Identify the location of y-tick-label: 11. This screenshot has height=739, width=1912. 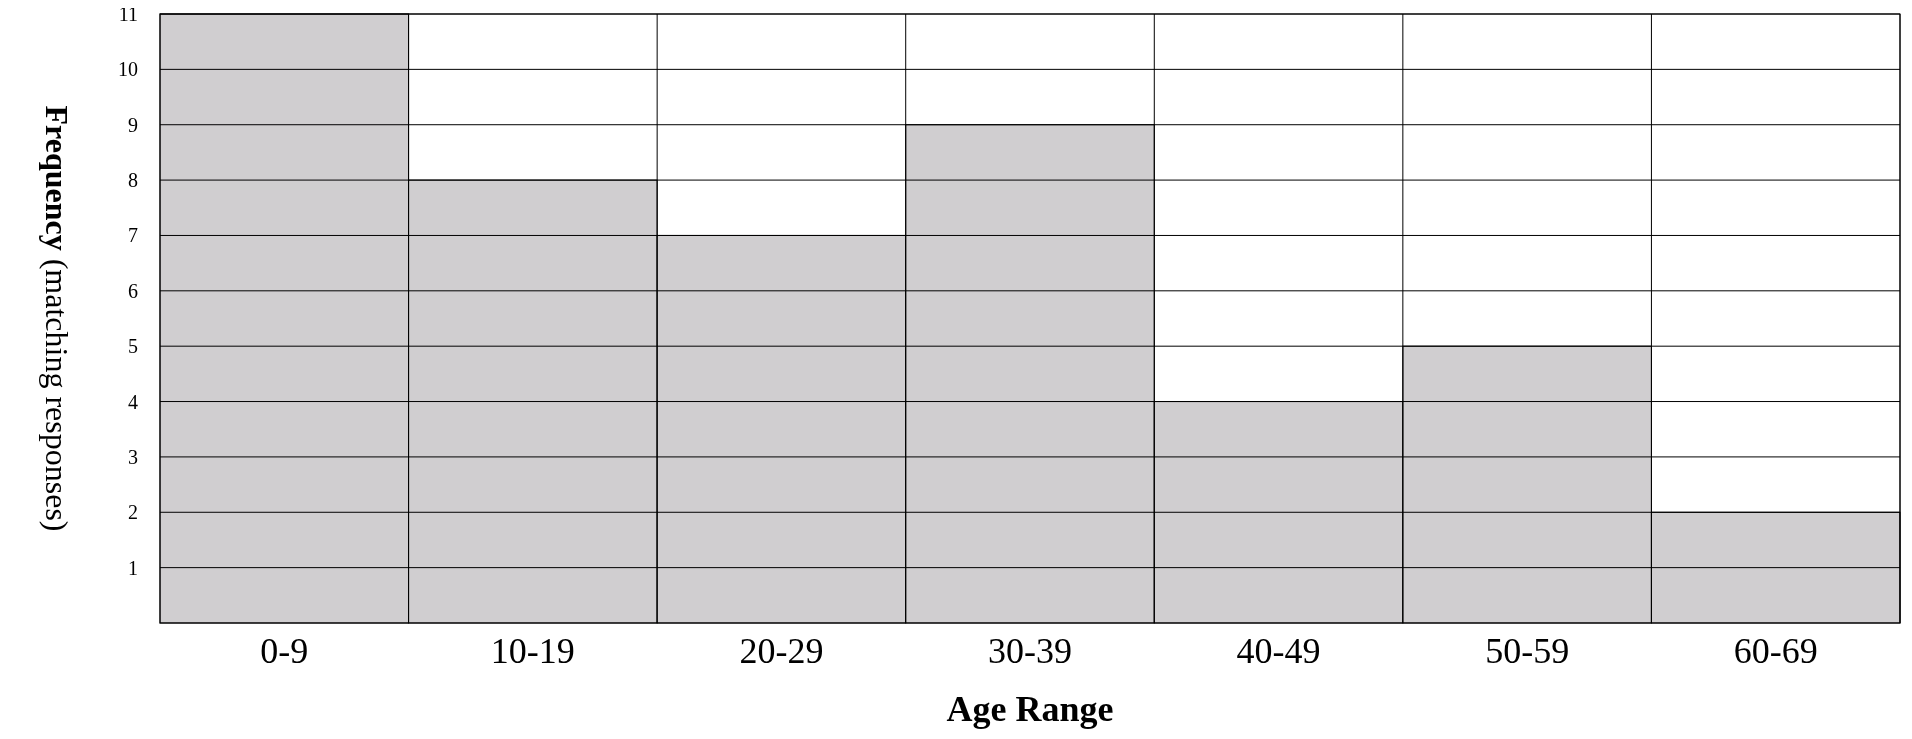
(128, 14).